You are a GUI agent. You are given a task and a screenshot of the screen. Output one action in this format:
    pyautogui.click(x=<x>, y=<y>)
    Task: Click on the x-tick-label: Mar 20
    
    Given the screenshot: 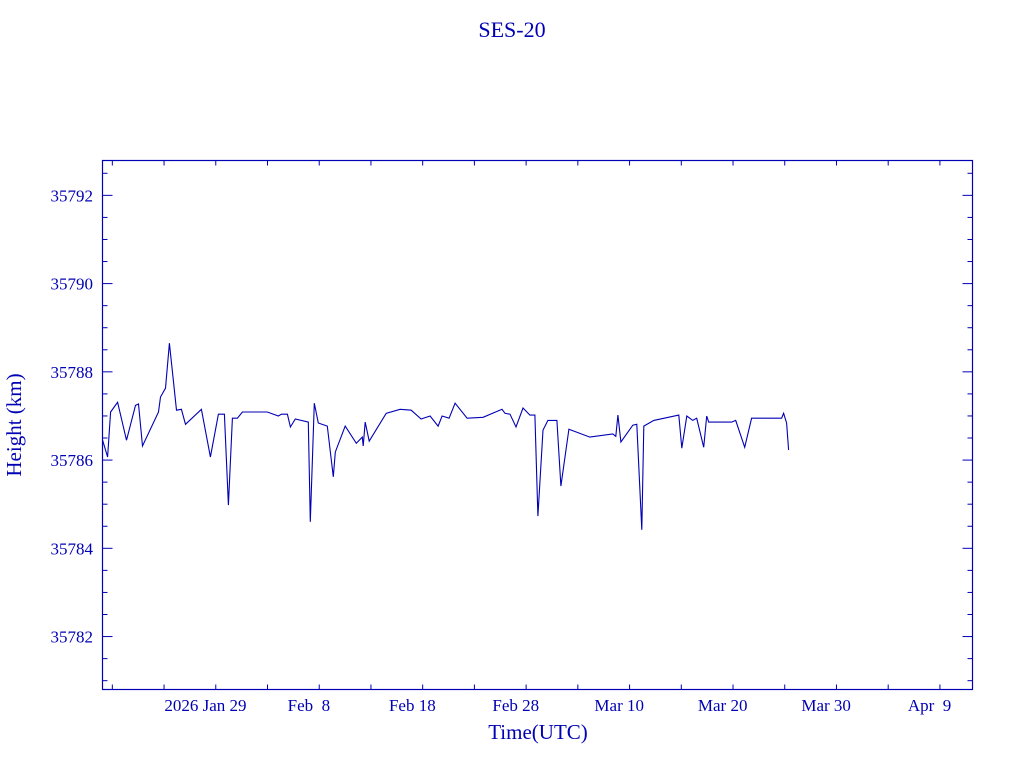 What is the action you would take?
    pyautogui.click(x=723, y=705)
    